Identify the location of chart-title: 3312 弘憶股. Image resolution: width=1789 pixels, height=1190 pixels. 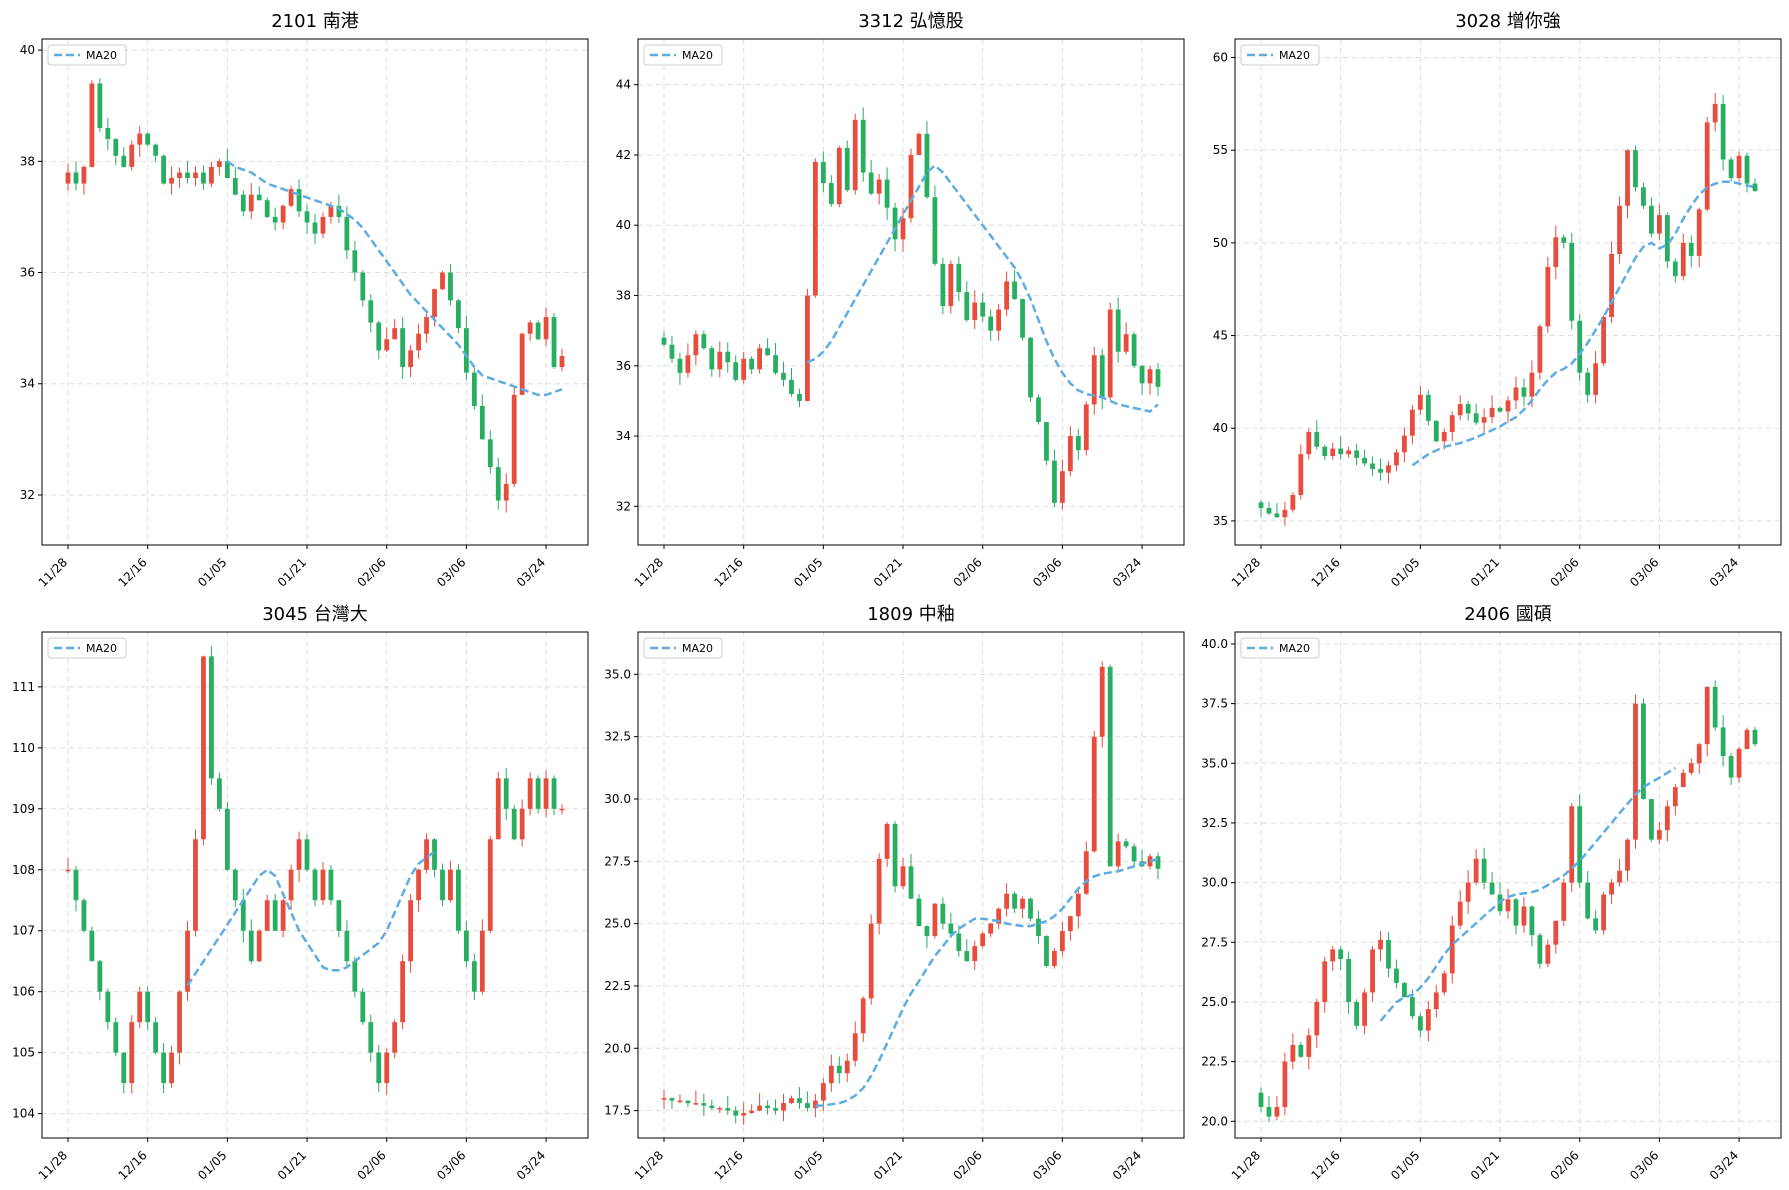
(911, 21).